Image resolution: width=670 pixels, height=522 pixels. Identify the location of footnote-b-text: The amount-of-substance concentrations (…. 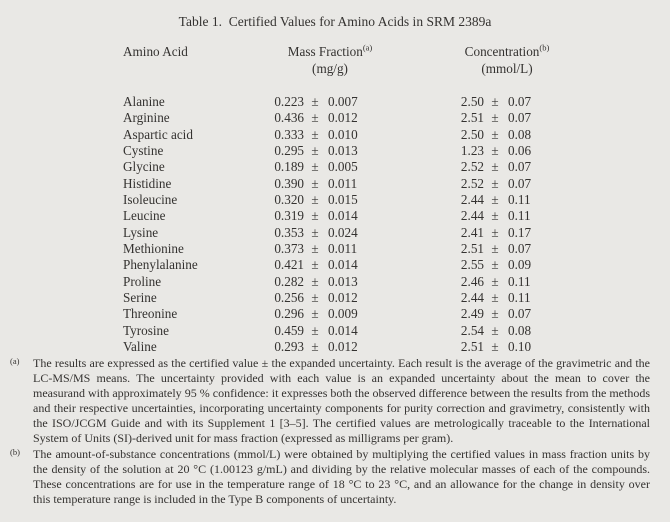
(341, 476).